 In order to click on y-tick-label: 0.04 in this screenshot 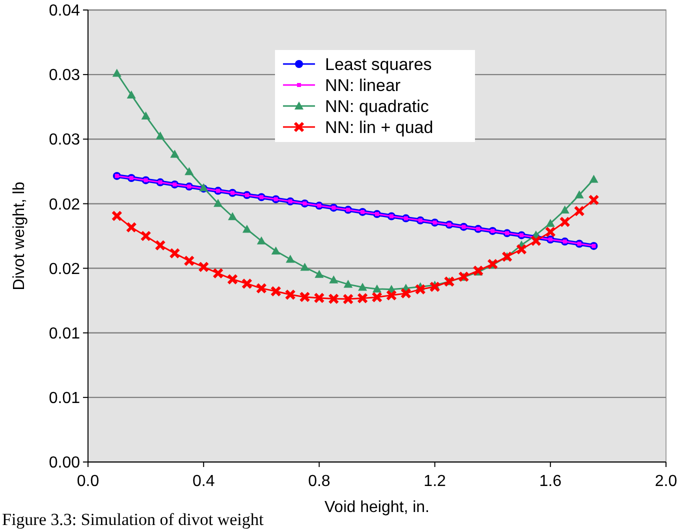, I will do `click(64, 11)`.